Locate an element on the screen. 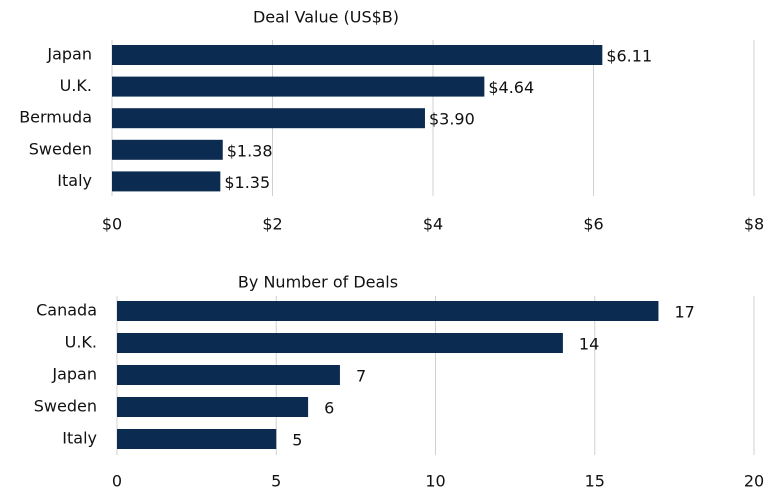 This screenshot has height=496, width=767. data-label: 17 is located at coordinates (684, 312).